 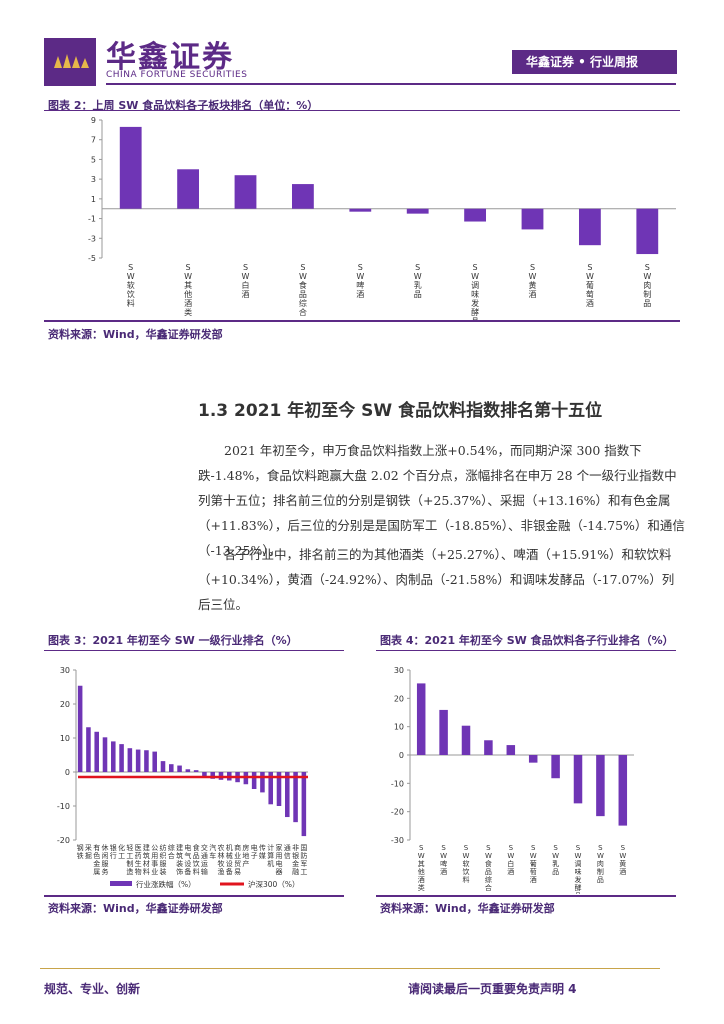 What do you see at coordinates (173, 640) in the screenshot?
I see `figure3-title: 图表 3：2021 年初至今 SW 一级行业排名（%）` at bounding box center [173, 640].